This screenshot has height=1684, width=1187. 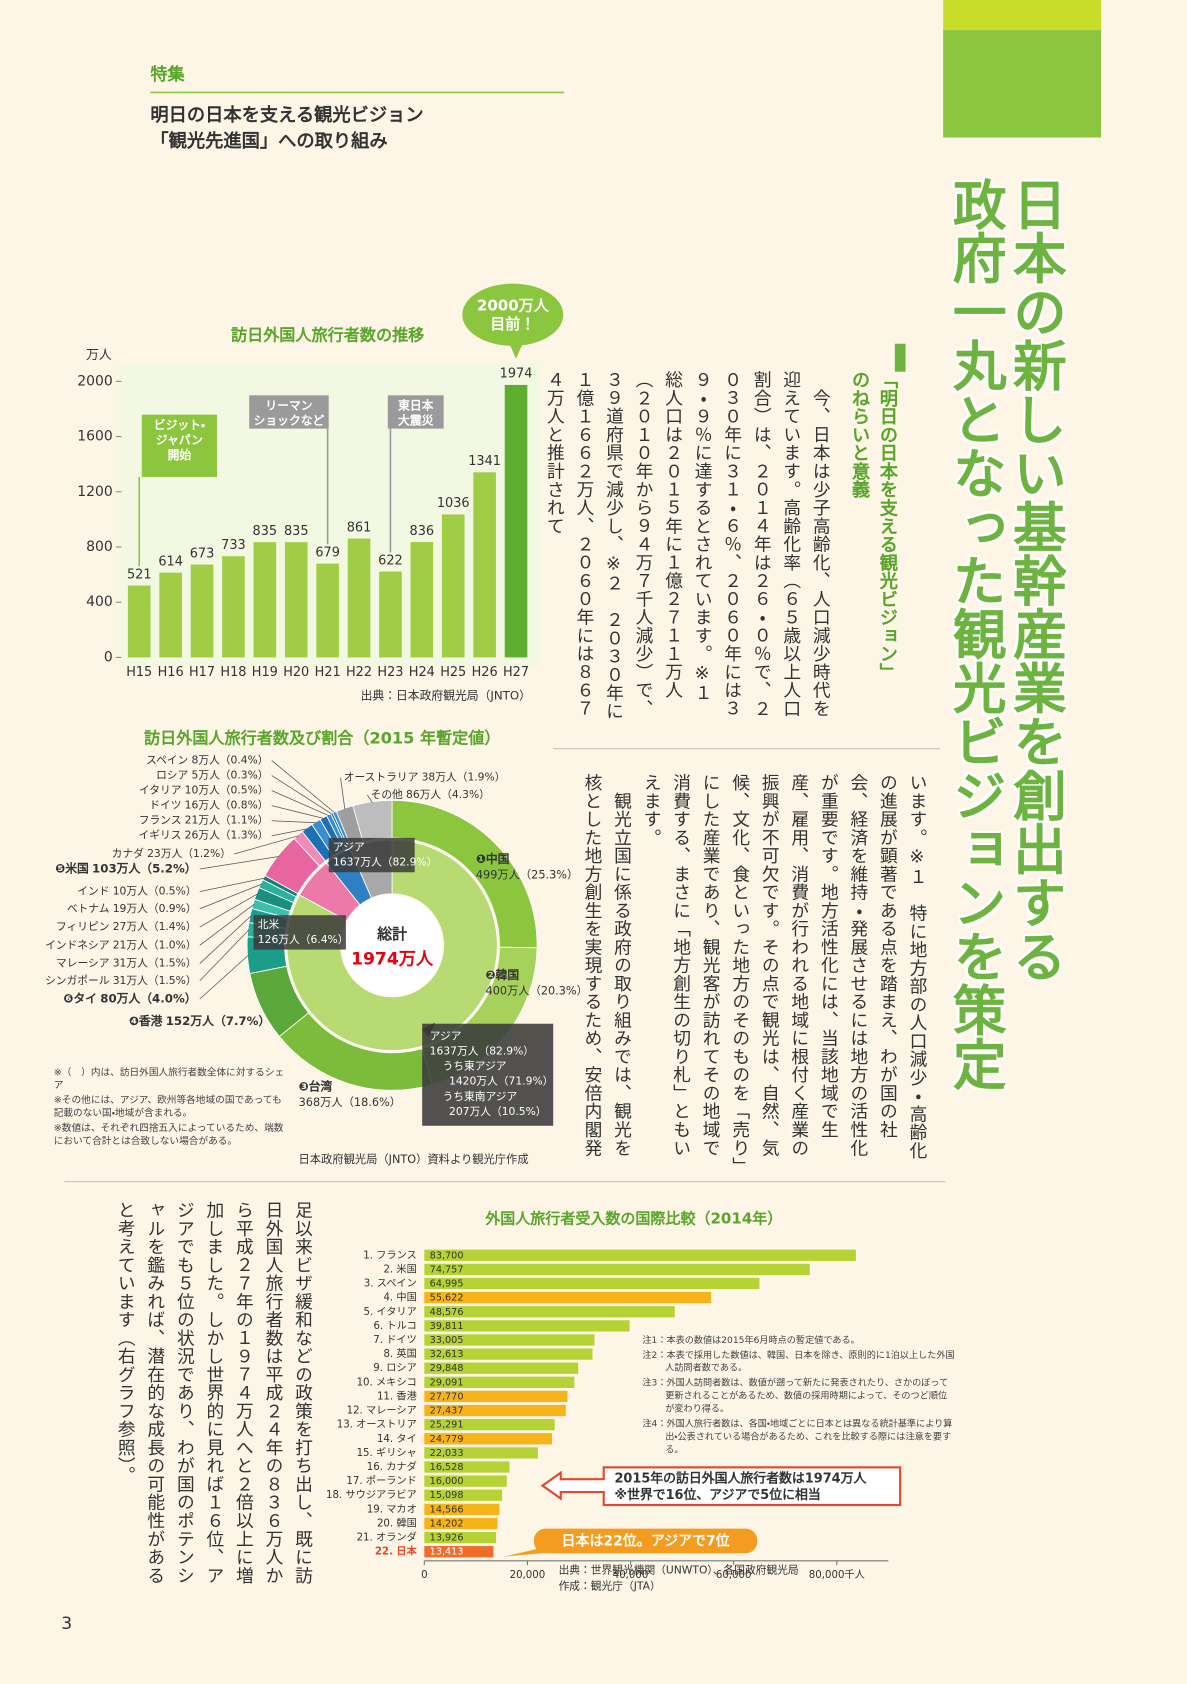 What do you see at coordinates (447, 1312) in the screenshot?
I see `value-label: 48,576` at bounding box center [447, 1312].